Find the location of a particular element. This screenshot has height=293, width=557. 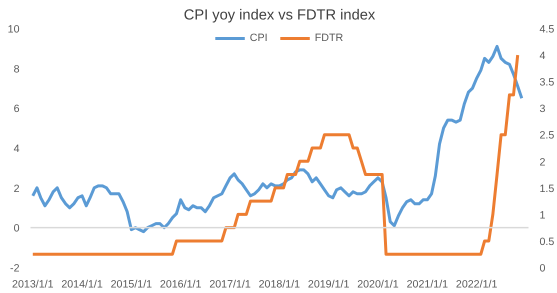

y-tick-label: 8 is located at coordinates (17, 69).